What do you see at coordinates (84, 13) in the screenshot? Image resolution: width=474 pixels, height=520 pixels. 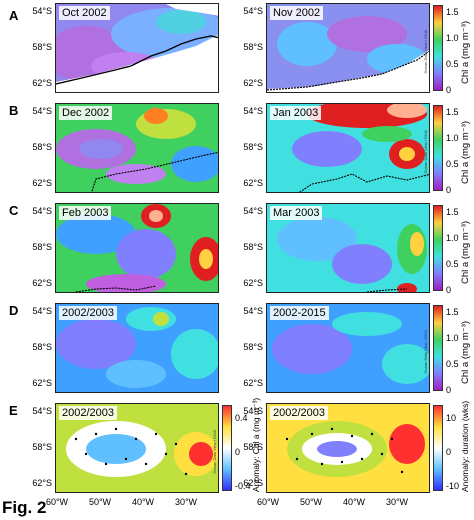 I see `panel-title-a-left: Oct 2002` at bounding box center [84, 13].